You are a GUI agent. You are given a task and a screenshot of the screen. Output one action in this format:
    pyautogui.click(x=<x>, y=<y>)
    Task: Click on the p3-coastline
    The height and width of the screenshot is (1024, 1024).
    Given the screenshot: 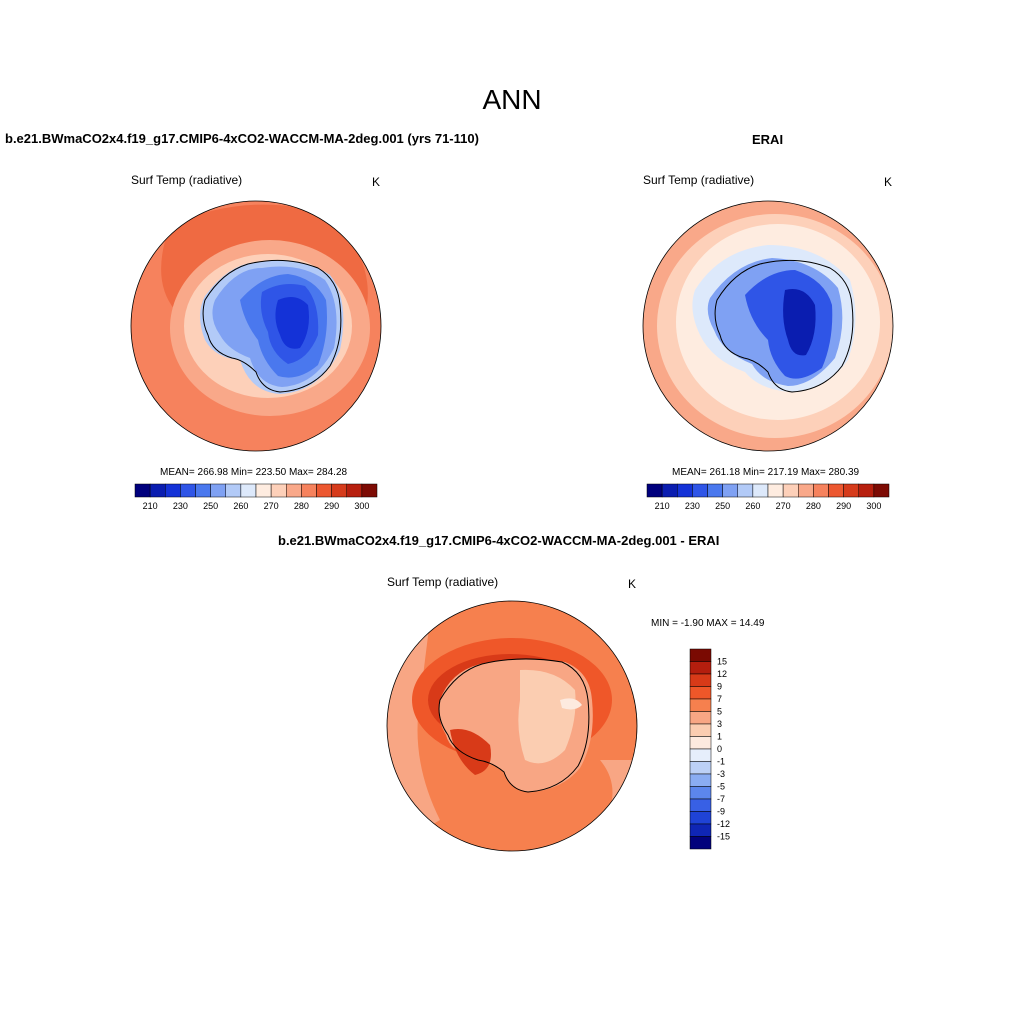 What is the action you would take?
    pyautogui.click(x=514, y=725)
    